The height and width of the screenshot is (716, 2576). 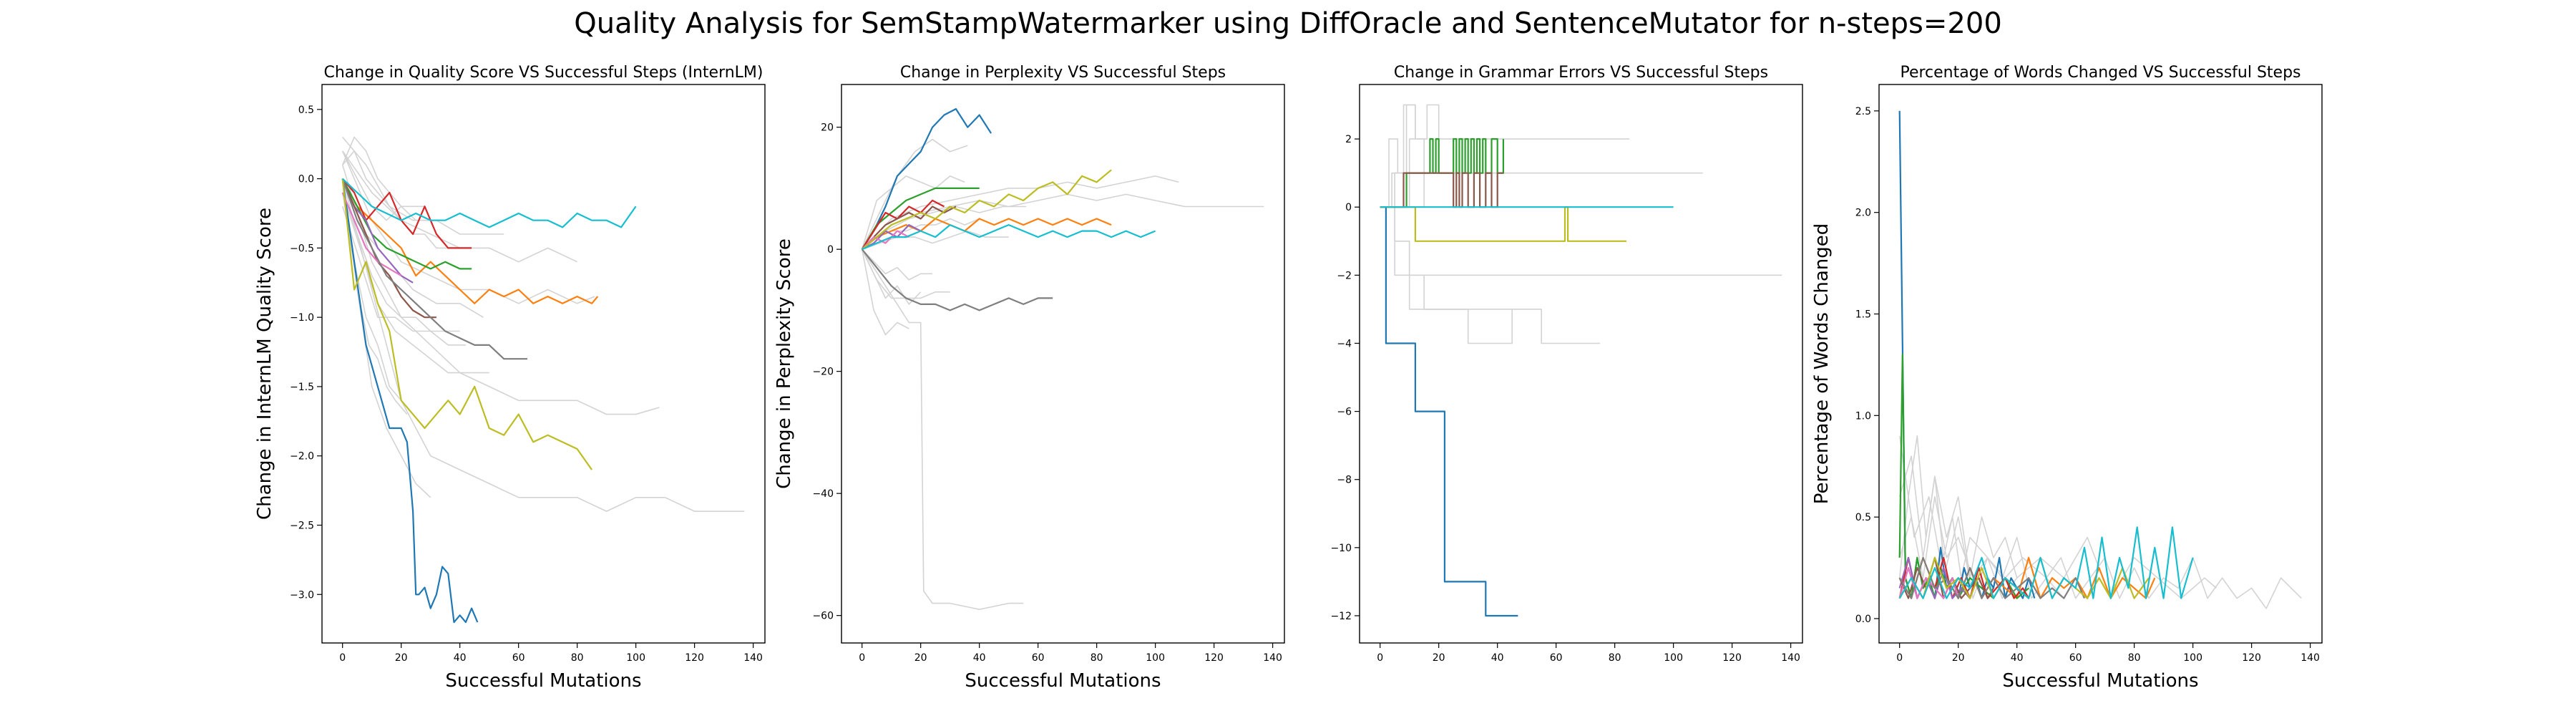 I want to click on y-tick-label: −10, so click(x=1341, y=548).